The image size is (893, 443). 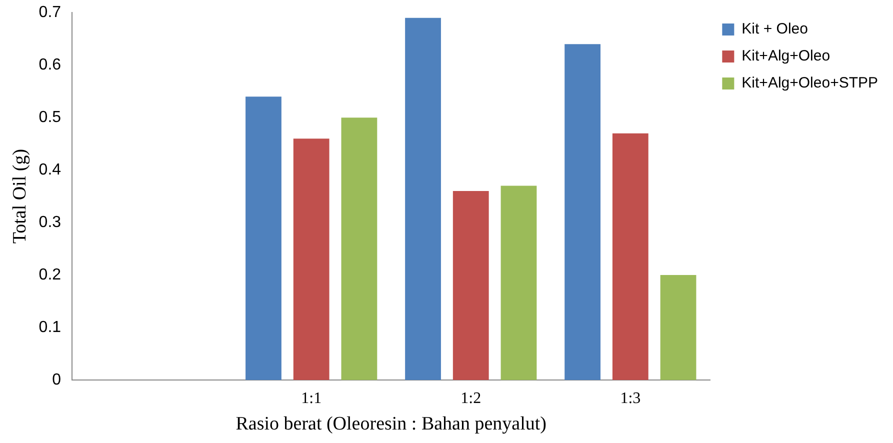 I want to click on y-tick-label: 0.2, so click(x=50, y=275).